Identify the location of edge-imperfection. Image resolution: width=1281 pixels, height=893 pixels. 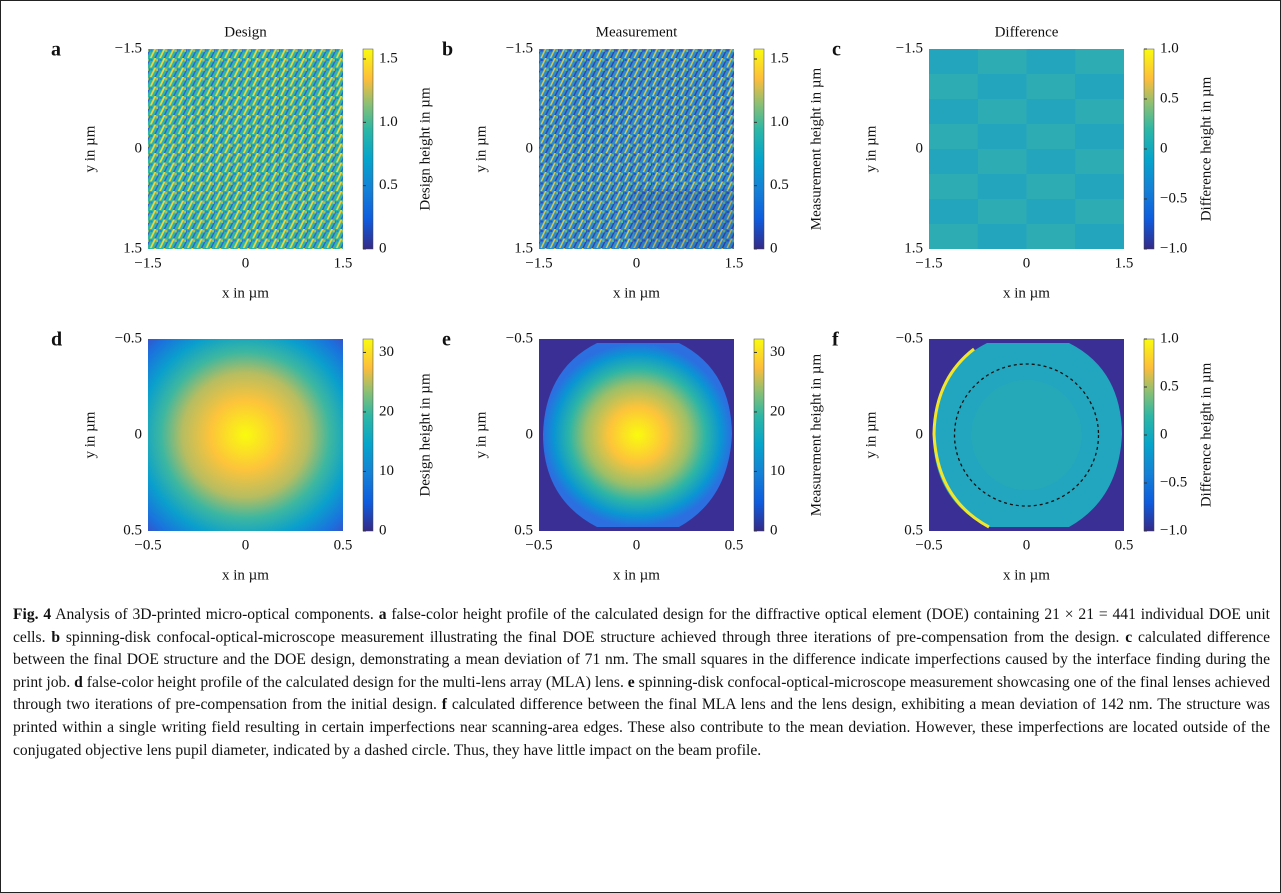
(961, 438).